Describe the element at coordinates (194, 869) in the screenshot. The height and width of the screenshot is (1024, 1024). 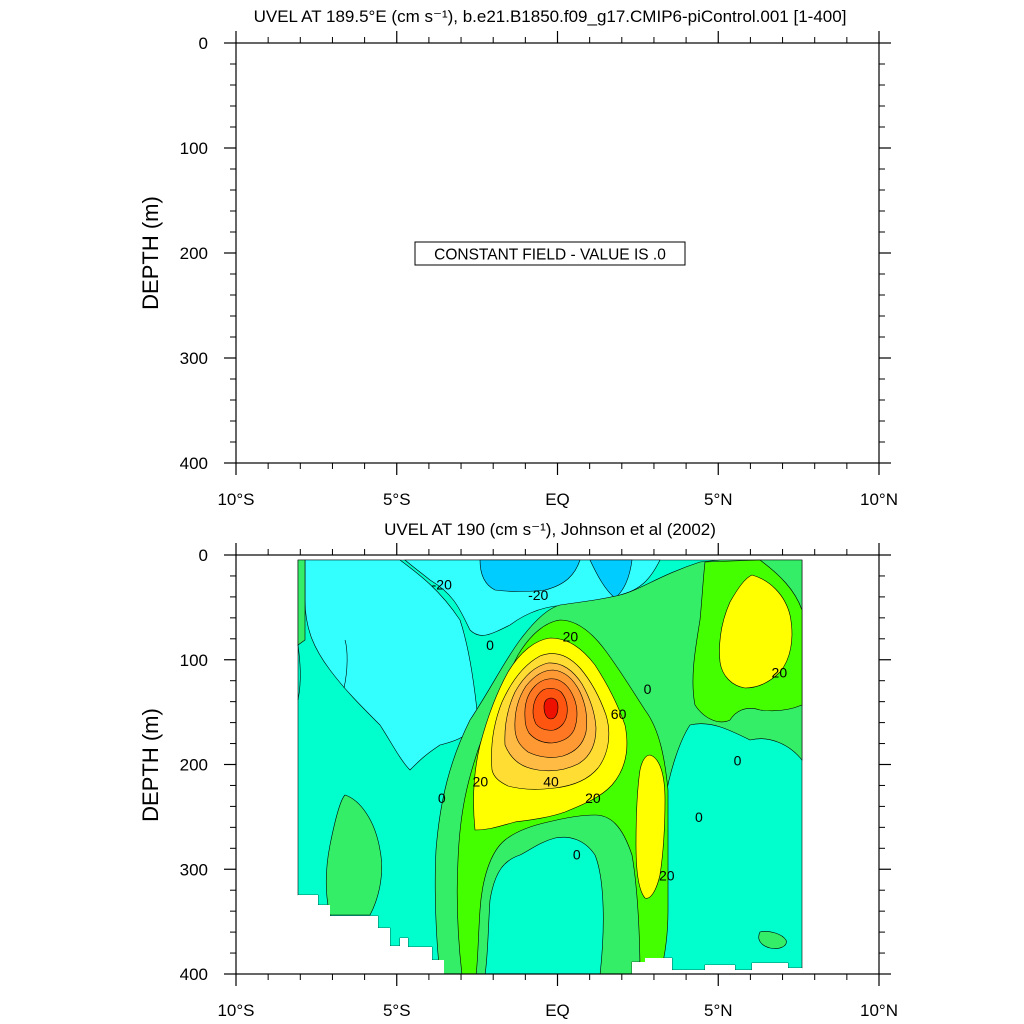
I see `bottom-y-tick-label: 300` at that location.